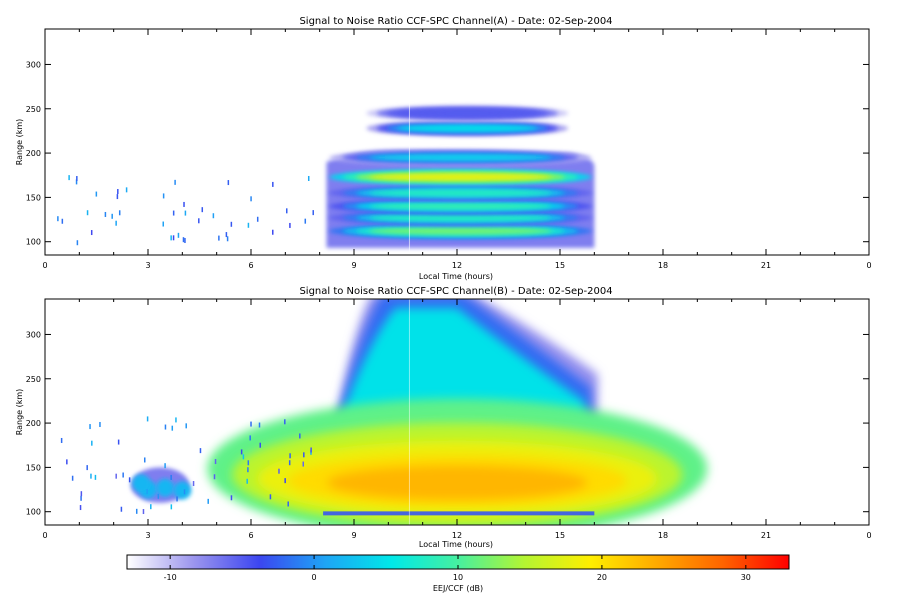  Describe the element at coordinates (456, 276) in the screenshot. I see `panel-a-xlabel: Local Time (hours)` at that location.